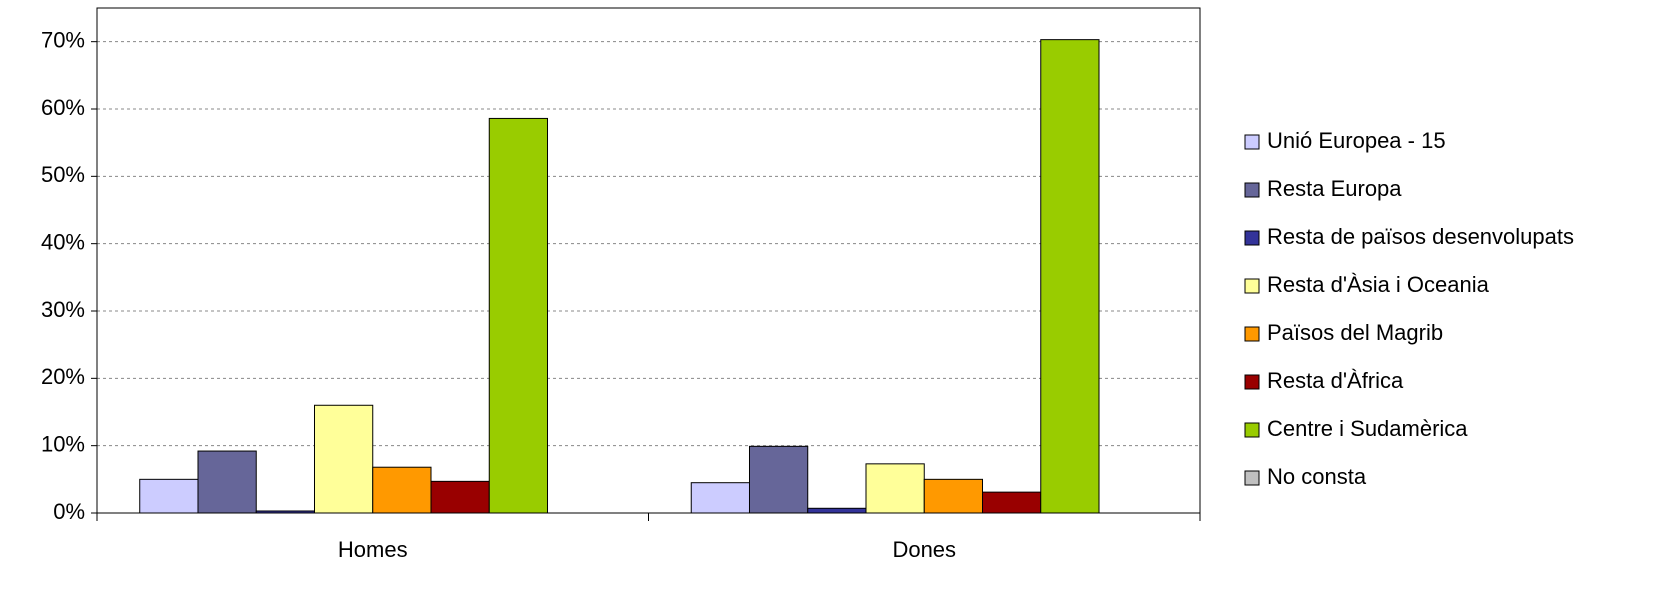  Describe the element at coordinates (63, 309) in the screenshot. I see `y-tick-label: 30%` at that location.